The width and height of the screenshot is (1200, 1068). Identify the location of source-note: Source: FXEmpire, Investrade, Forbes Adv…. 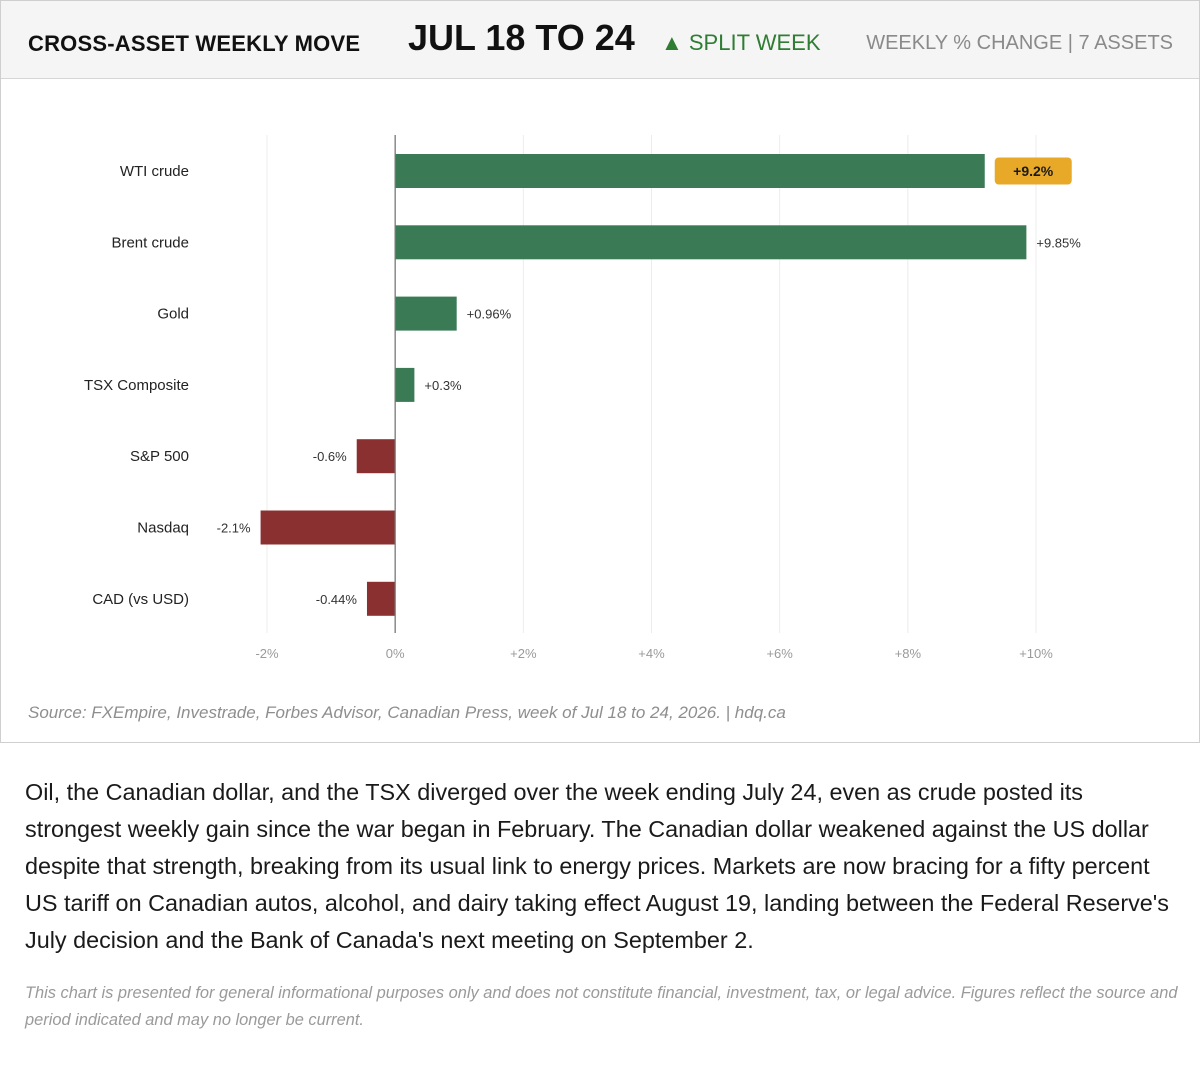
(407, 712).